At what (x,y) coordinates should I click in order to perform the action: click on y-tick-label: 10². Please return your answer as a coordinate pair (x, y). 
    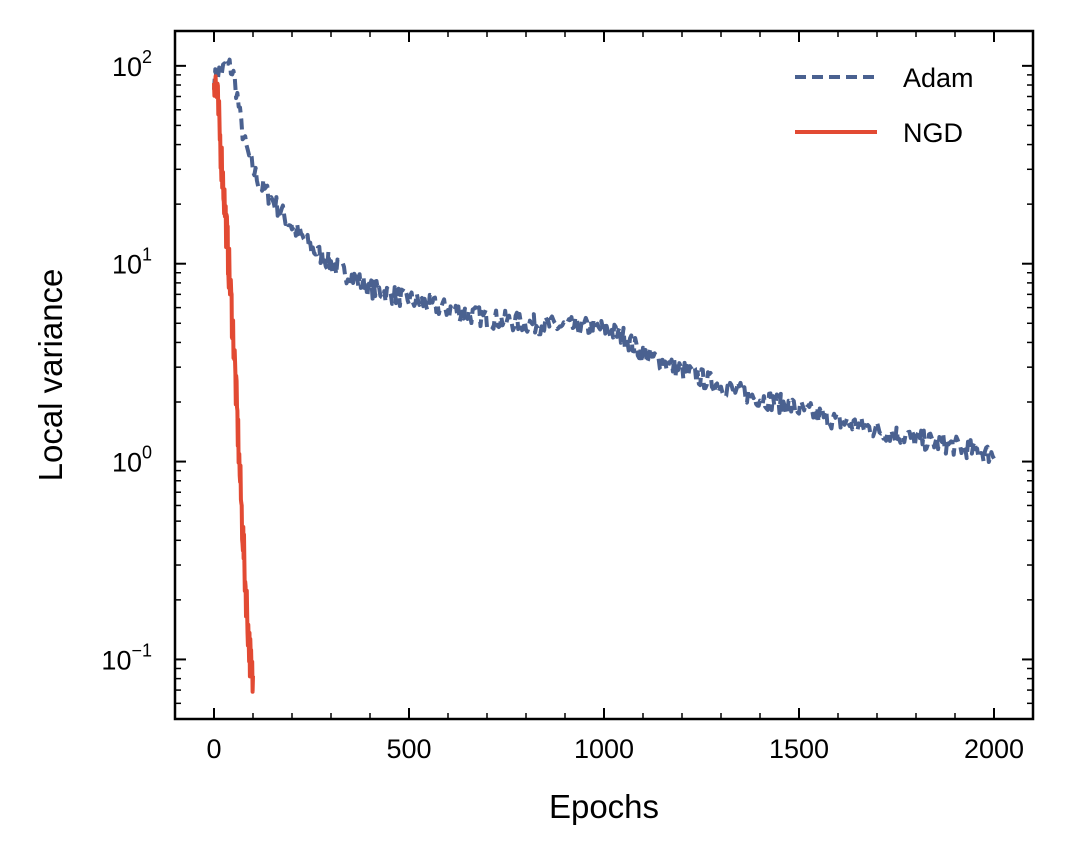
    Looking at the image, I should click on (132, 64).